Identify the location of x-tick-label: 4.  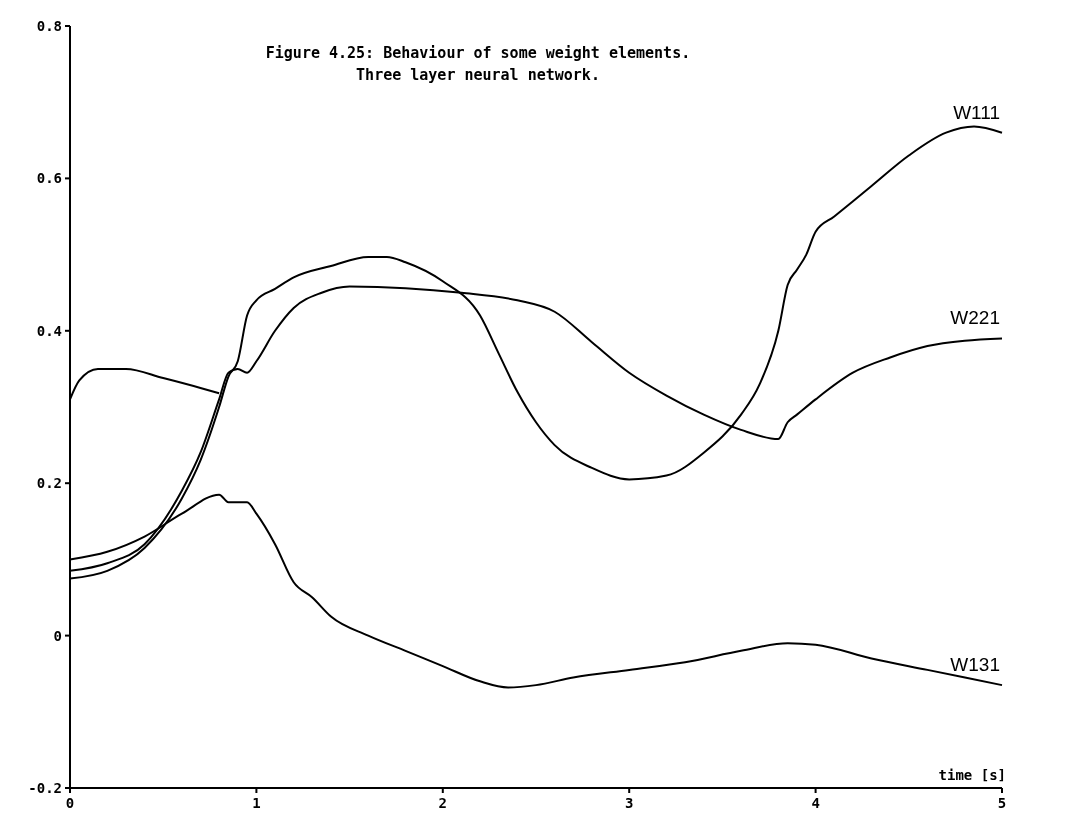
(815, 803).